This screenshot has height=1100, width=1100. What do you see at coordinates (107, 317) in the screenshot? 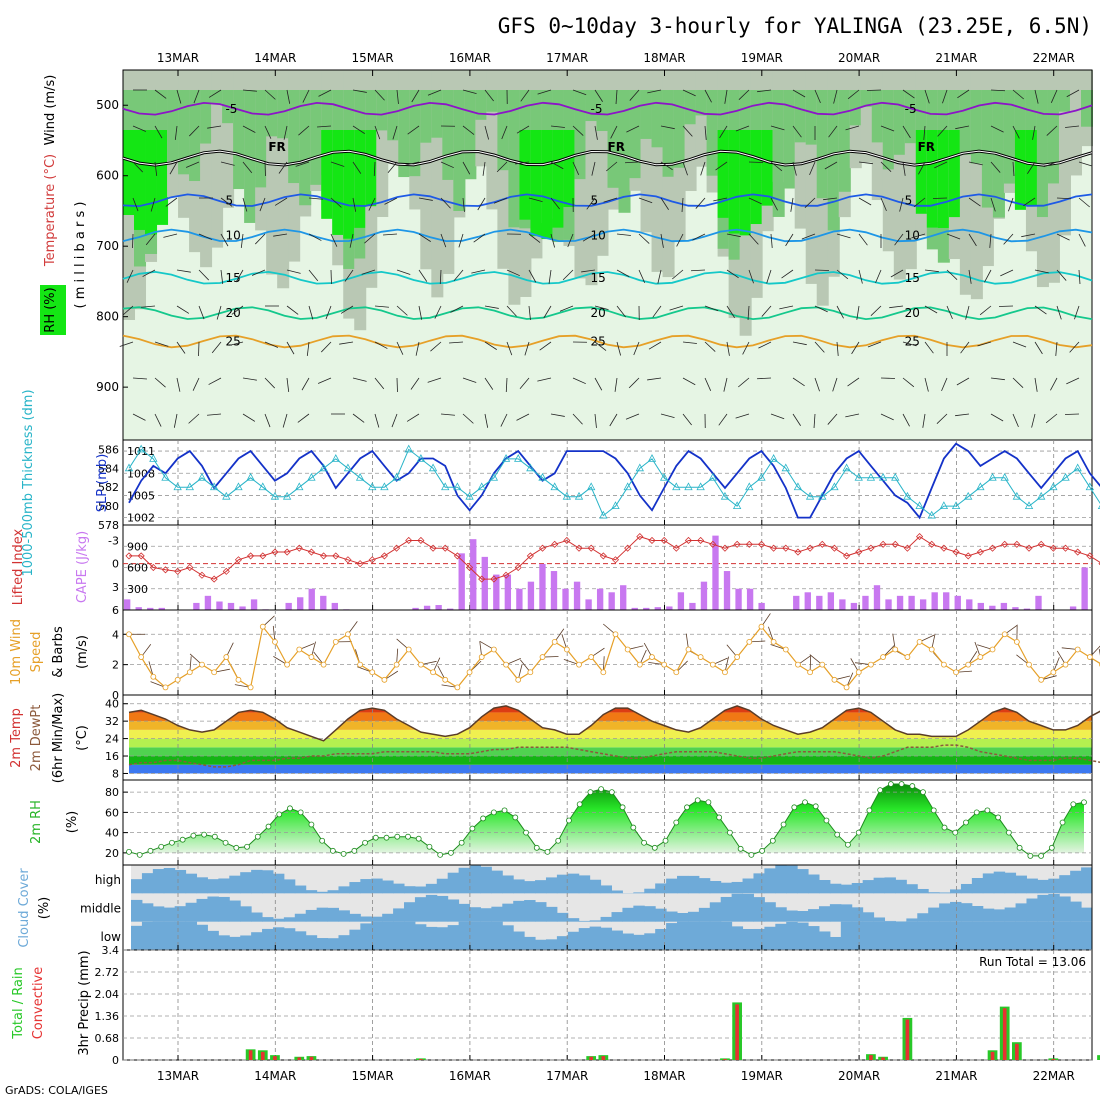
I see `y-tick-label: 800` at bounding box center [107, 317].